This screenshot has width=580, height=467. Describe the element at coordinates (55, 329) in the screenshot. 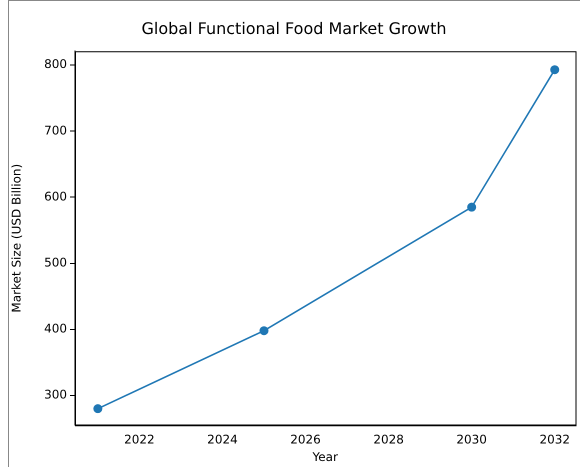

I see `y-tick-label: 400` at that location.